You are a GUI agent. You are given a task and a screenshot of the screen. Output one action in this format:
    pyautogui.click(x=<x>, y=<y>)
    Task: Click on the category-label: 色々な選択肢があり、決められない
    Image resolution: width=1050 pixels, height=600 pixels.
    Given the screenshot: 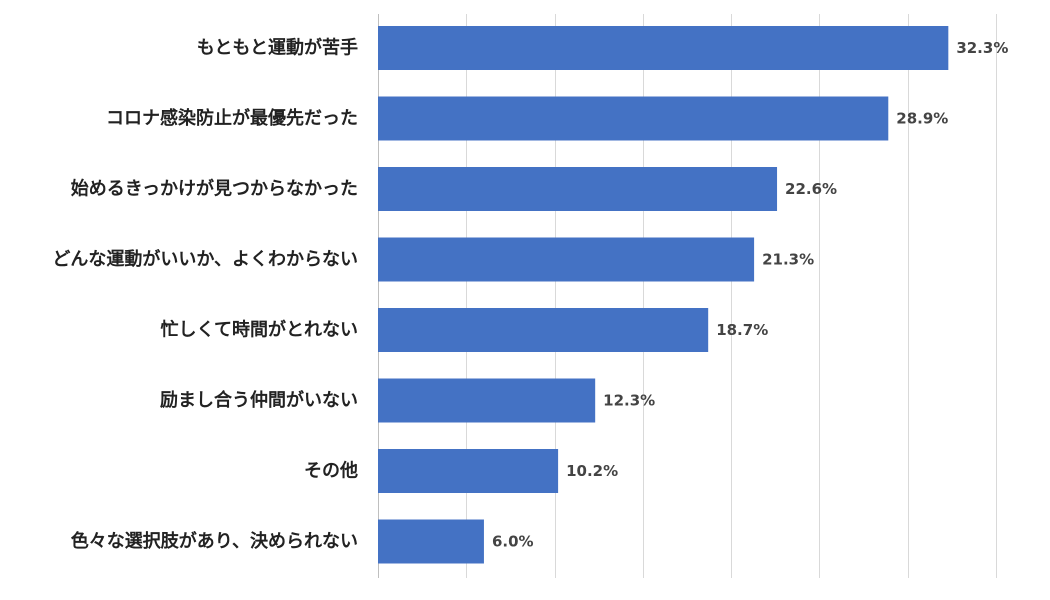 What is the action you would take?
    pyautogui.click(x=214, y=541)
    